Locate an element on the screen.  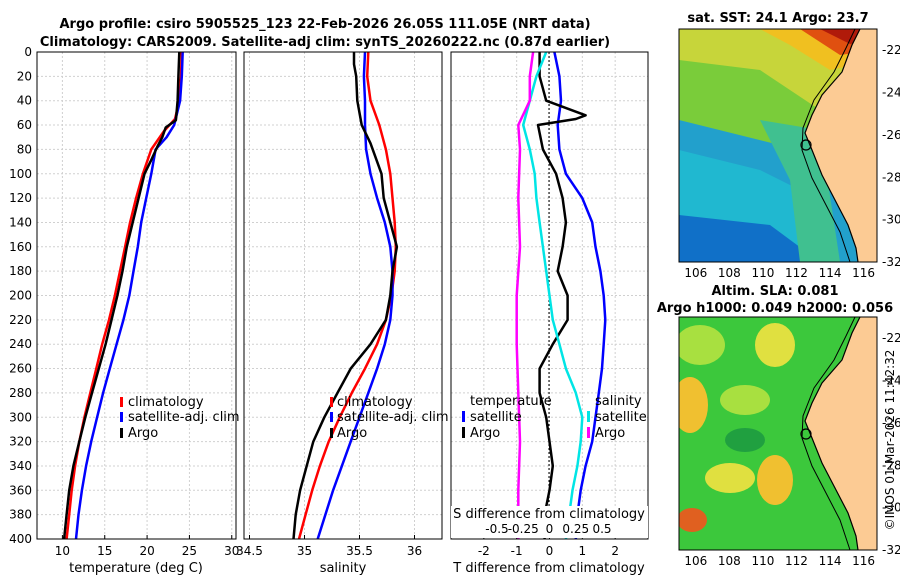
x-tick-label: 1 is located at coordinates (583, 551).